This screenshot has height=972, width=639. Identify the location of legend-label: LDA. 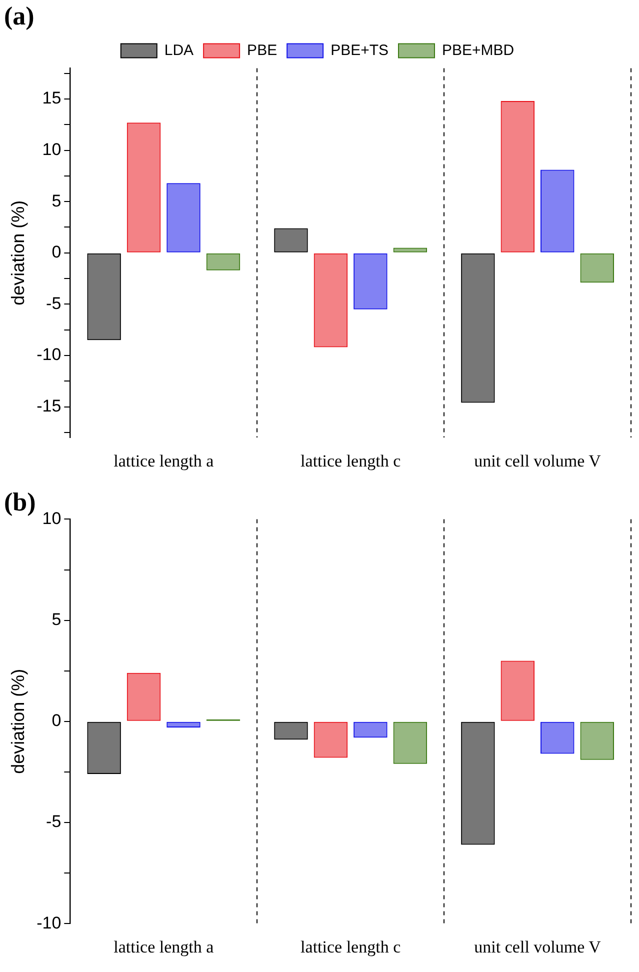
(179, 50).